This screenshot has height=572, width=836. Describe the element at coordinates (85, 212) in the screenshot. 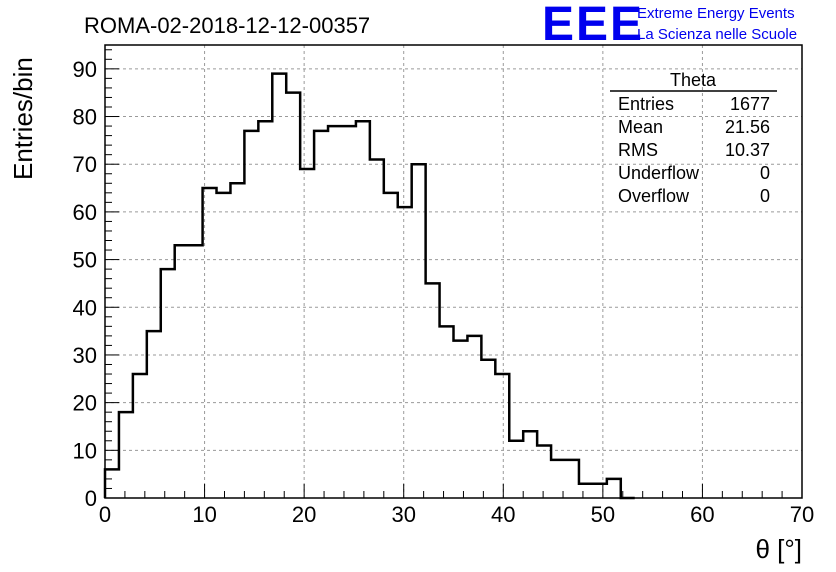

I see `y-tick-label: 60` at that location.